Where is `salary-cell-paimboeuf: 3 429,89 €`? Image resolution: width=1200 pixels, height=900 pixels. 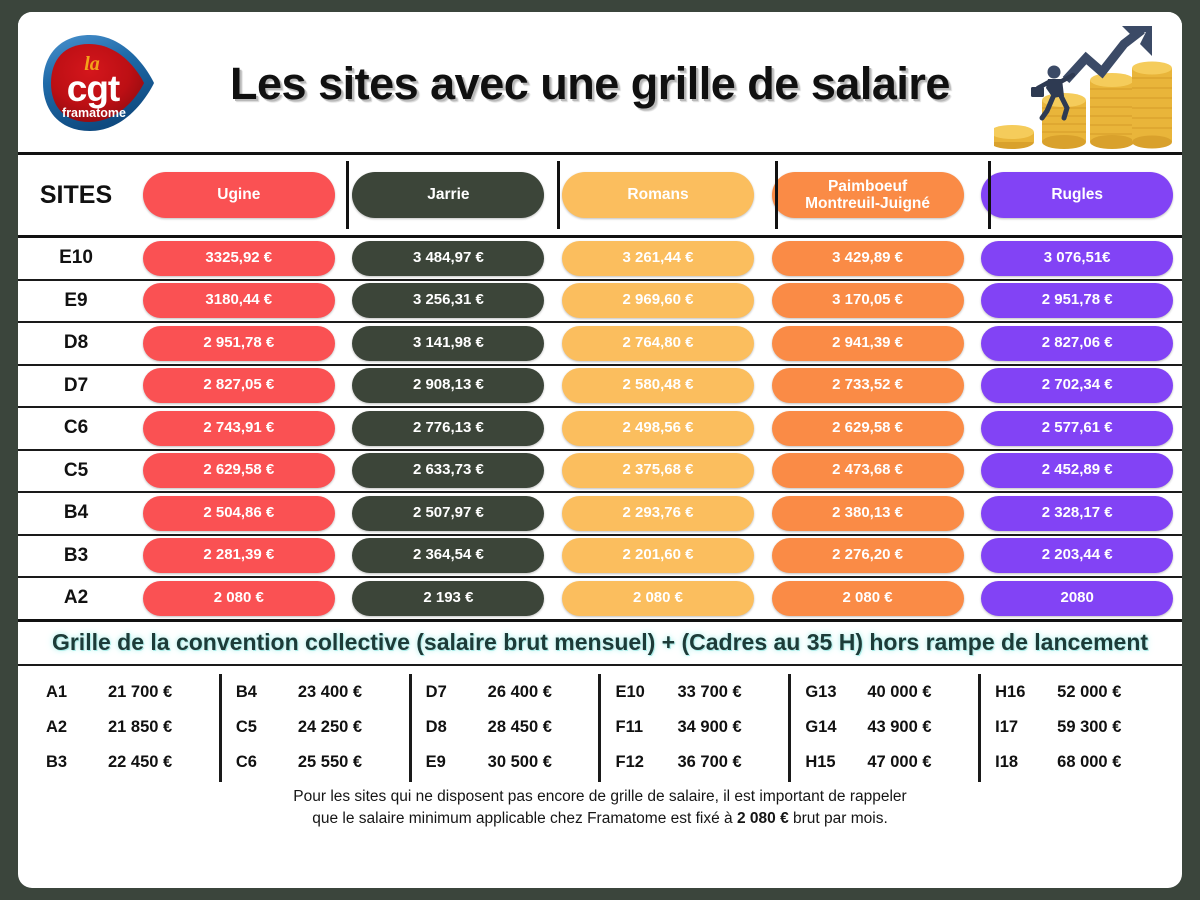 salary-cell-paimboeuf: 3 429,89 € is located at coordinates (868, 258).